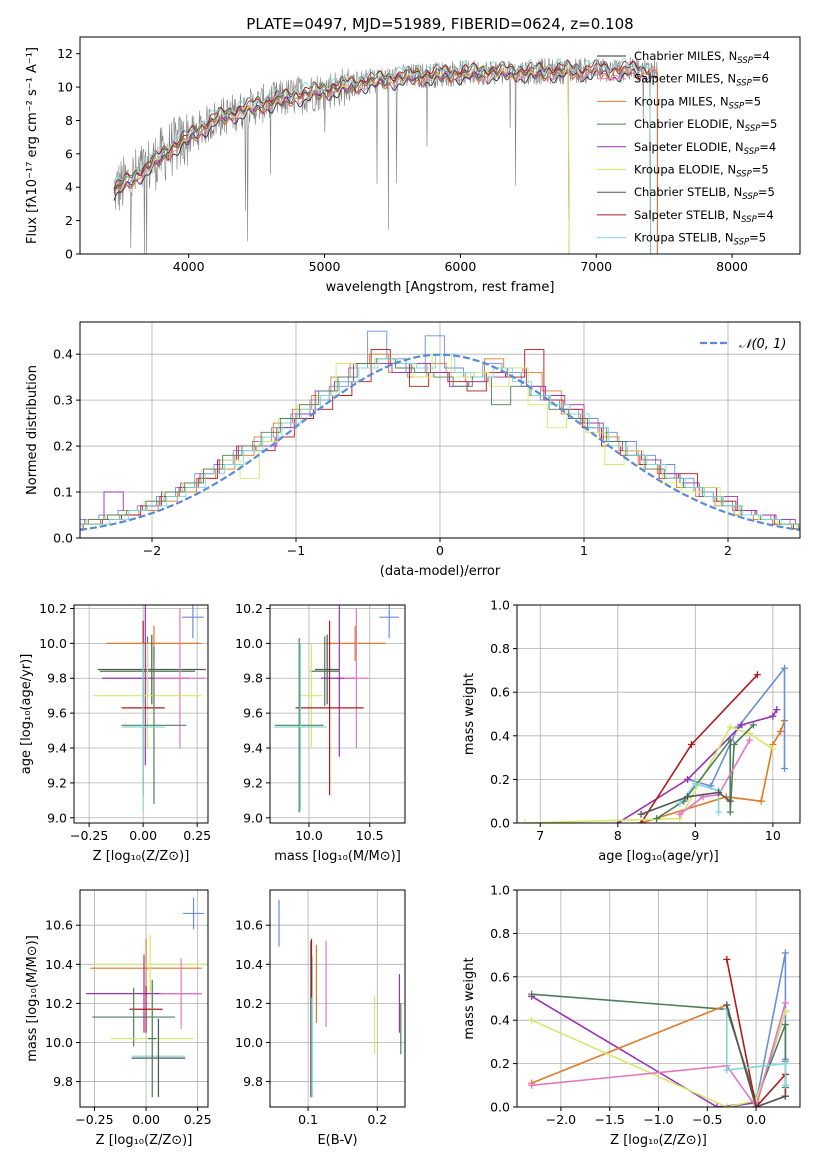  What do you see at coordinates (610, 1119) in the screenshot?
I see `x-tick-label: −1.5` at bounding box center [610, 1119].